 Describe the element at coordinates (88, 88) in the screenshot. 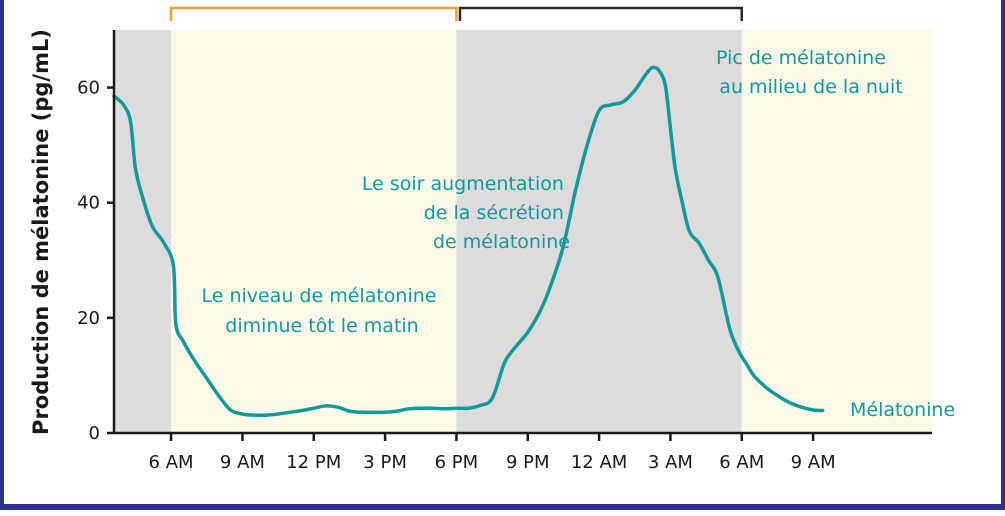

I see `y-tick-label-60: 60` at that location.